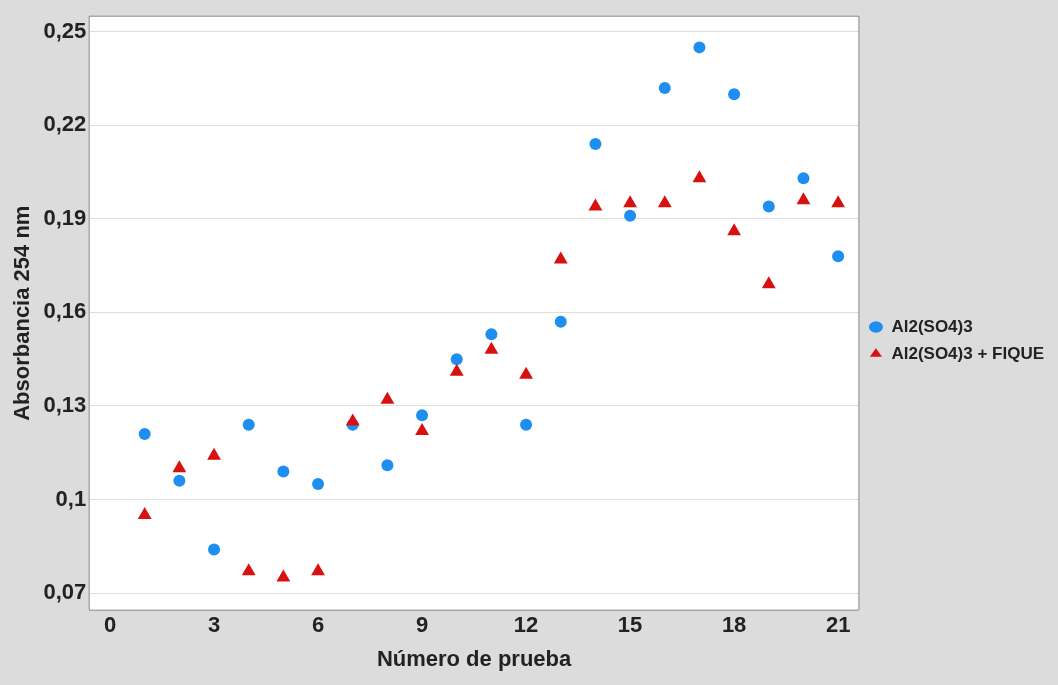 The height and width of the screenshot is (685, 1058). Describe the element at coordinates (474, 658) in the screenshot. I see `x-axis-title: Número de prueba` at that location.